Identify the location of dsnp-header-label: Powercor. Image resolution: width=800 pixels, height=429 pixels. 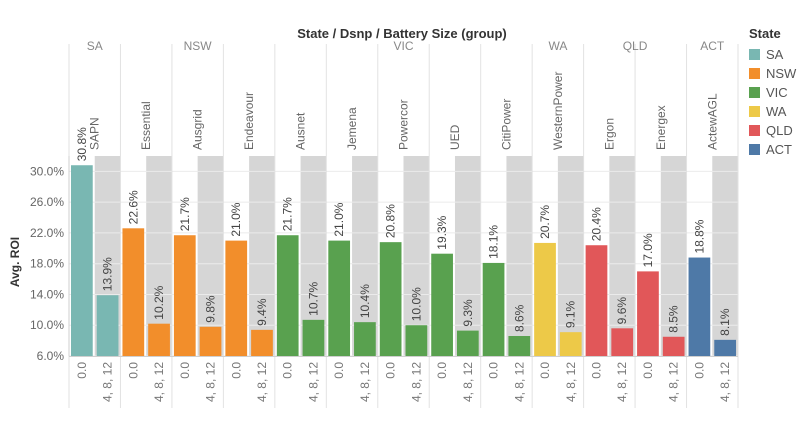
(404, 124).